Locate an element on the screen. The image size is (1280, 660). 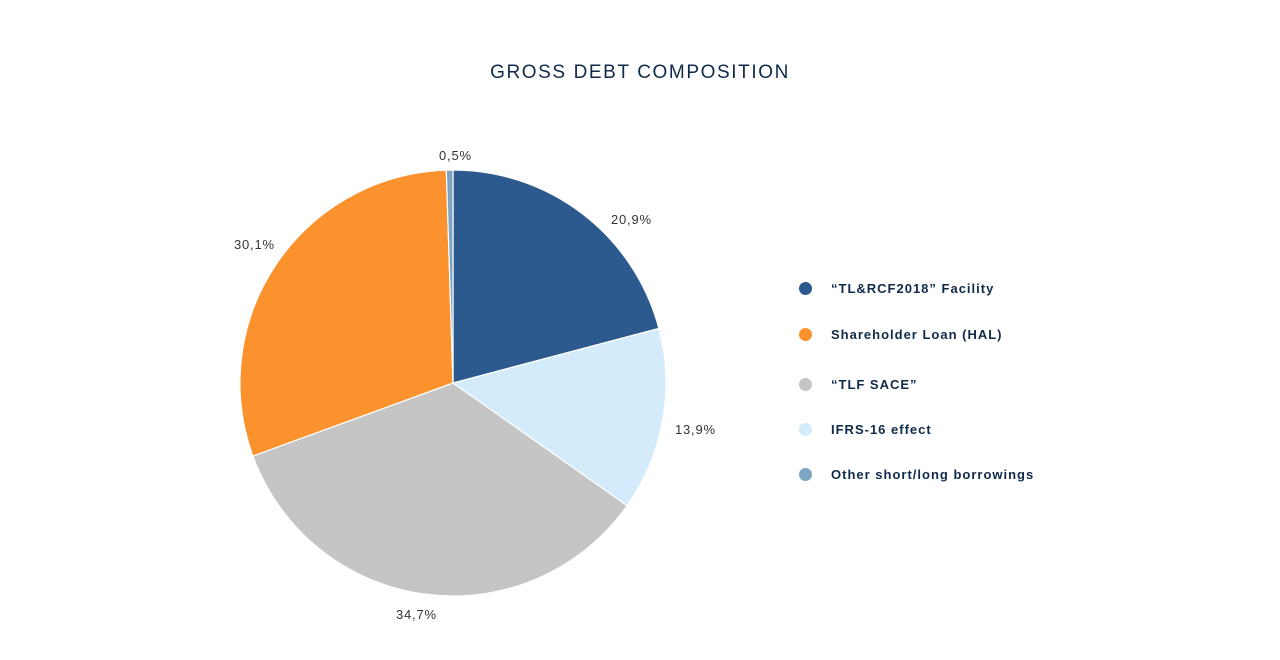
data-label-other-short-long-borrowings: 0,5% is located at coordinates (455, 155).